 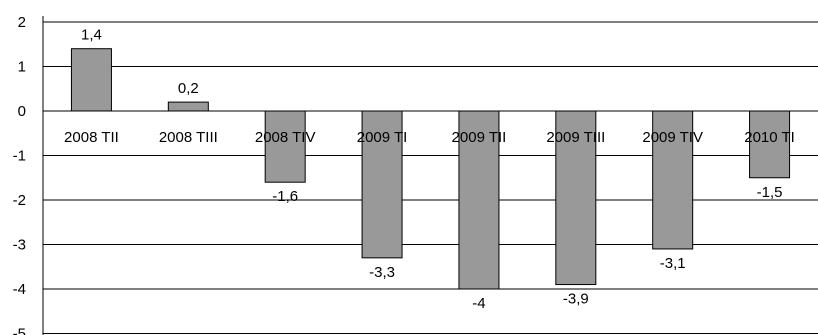 What do you see at coordinates (188, 137) in the screenshot?
I see `category-label: 2008 TIII` at bounding box center [188, 137].